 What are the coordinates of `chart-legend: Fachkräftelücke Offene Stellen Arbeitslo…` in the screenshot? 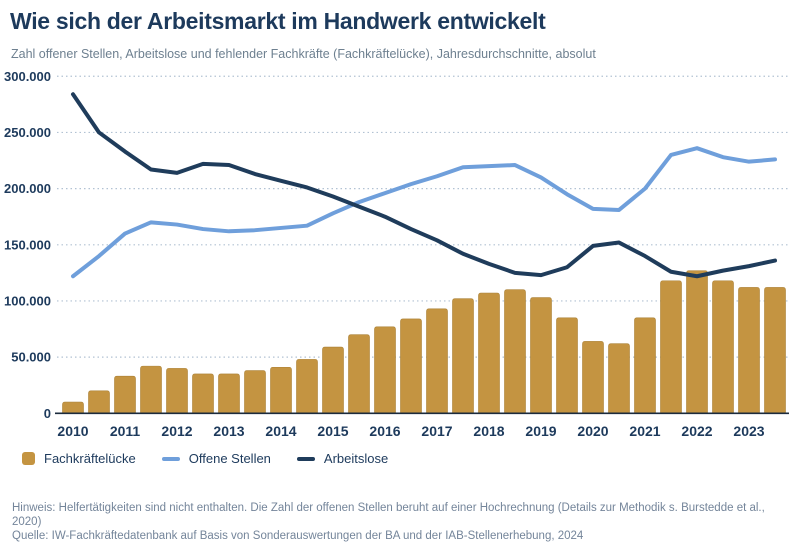 It's located at (205, 458).